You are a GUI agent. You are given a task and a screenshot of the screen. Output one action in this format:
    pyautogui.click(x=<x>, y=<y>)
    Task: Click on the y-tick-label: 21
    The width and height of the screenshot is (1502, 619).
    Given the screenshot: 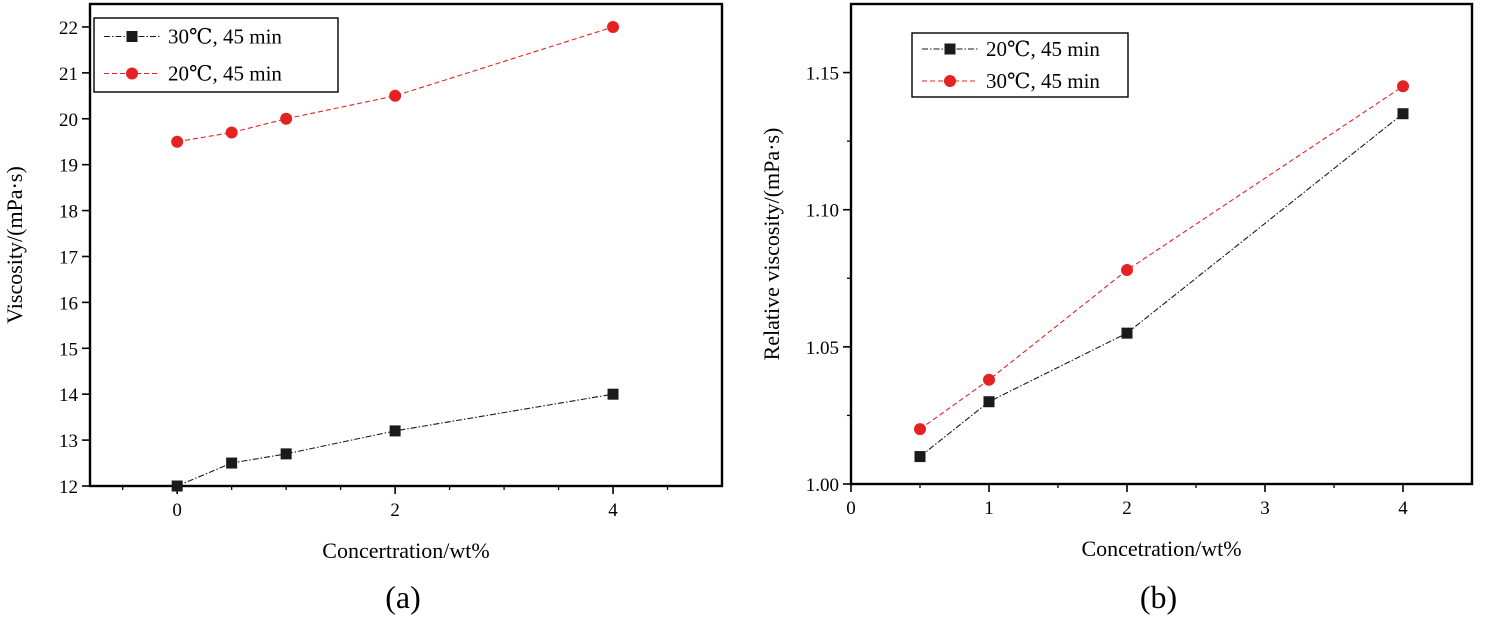 What is the action you would take?
    pyautogui.click(x=68, y=74)
    